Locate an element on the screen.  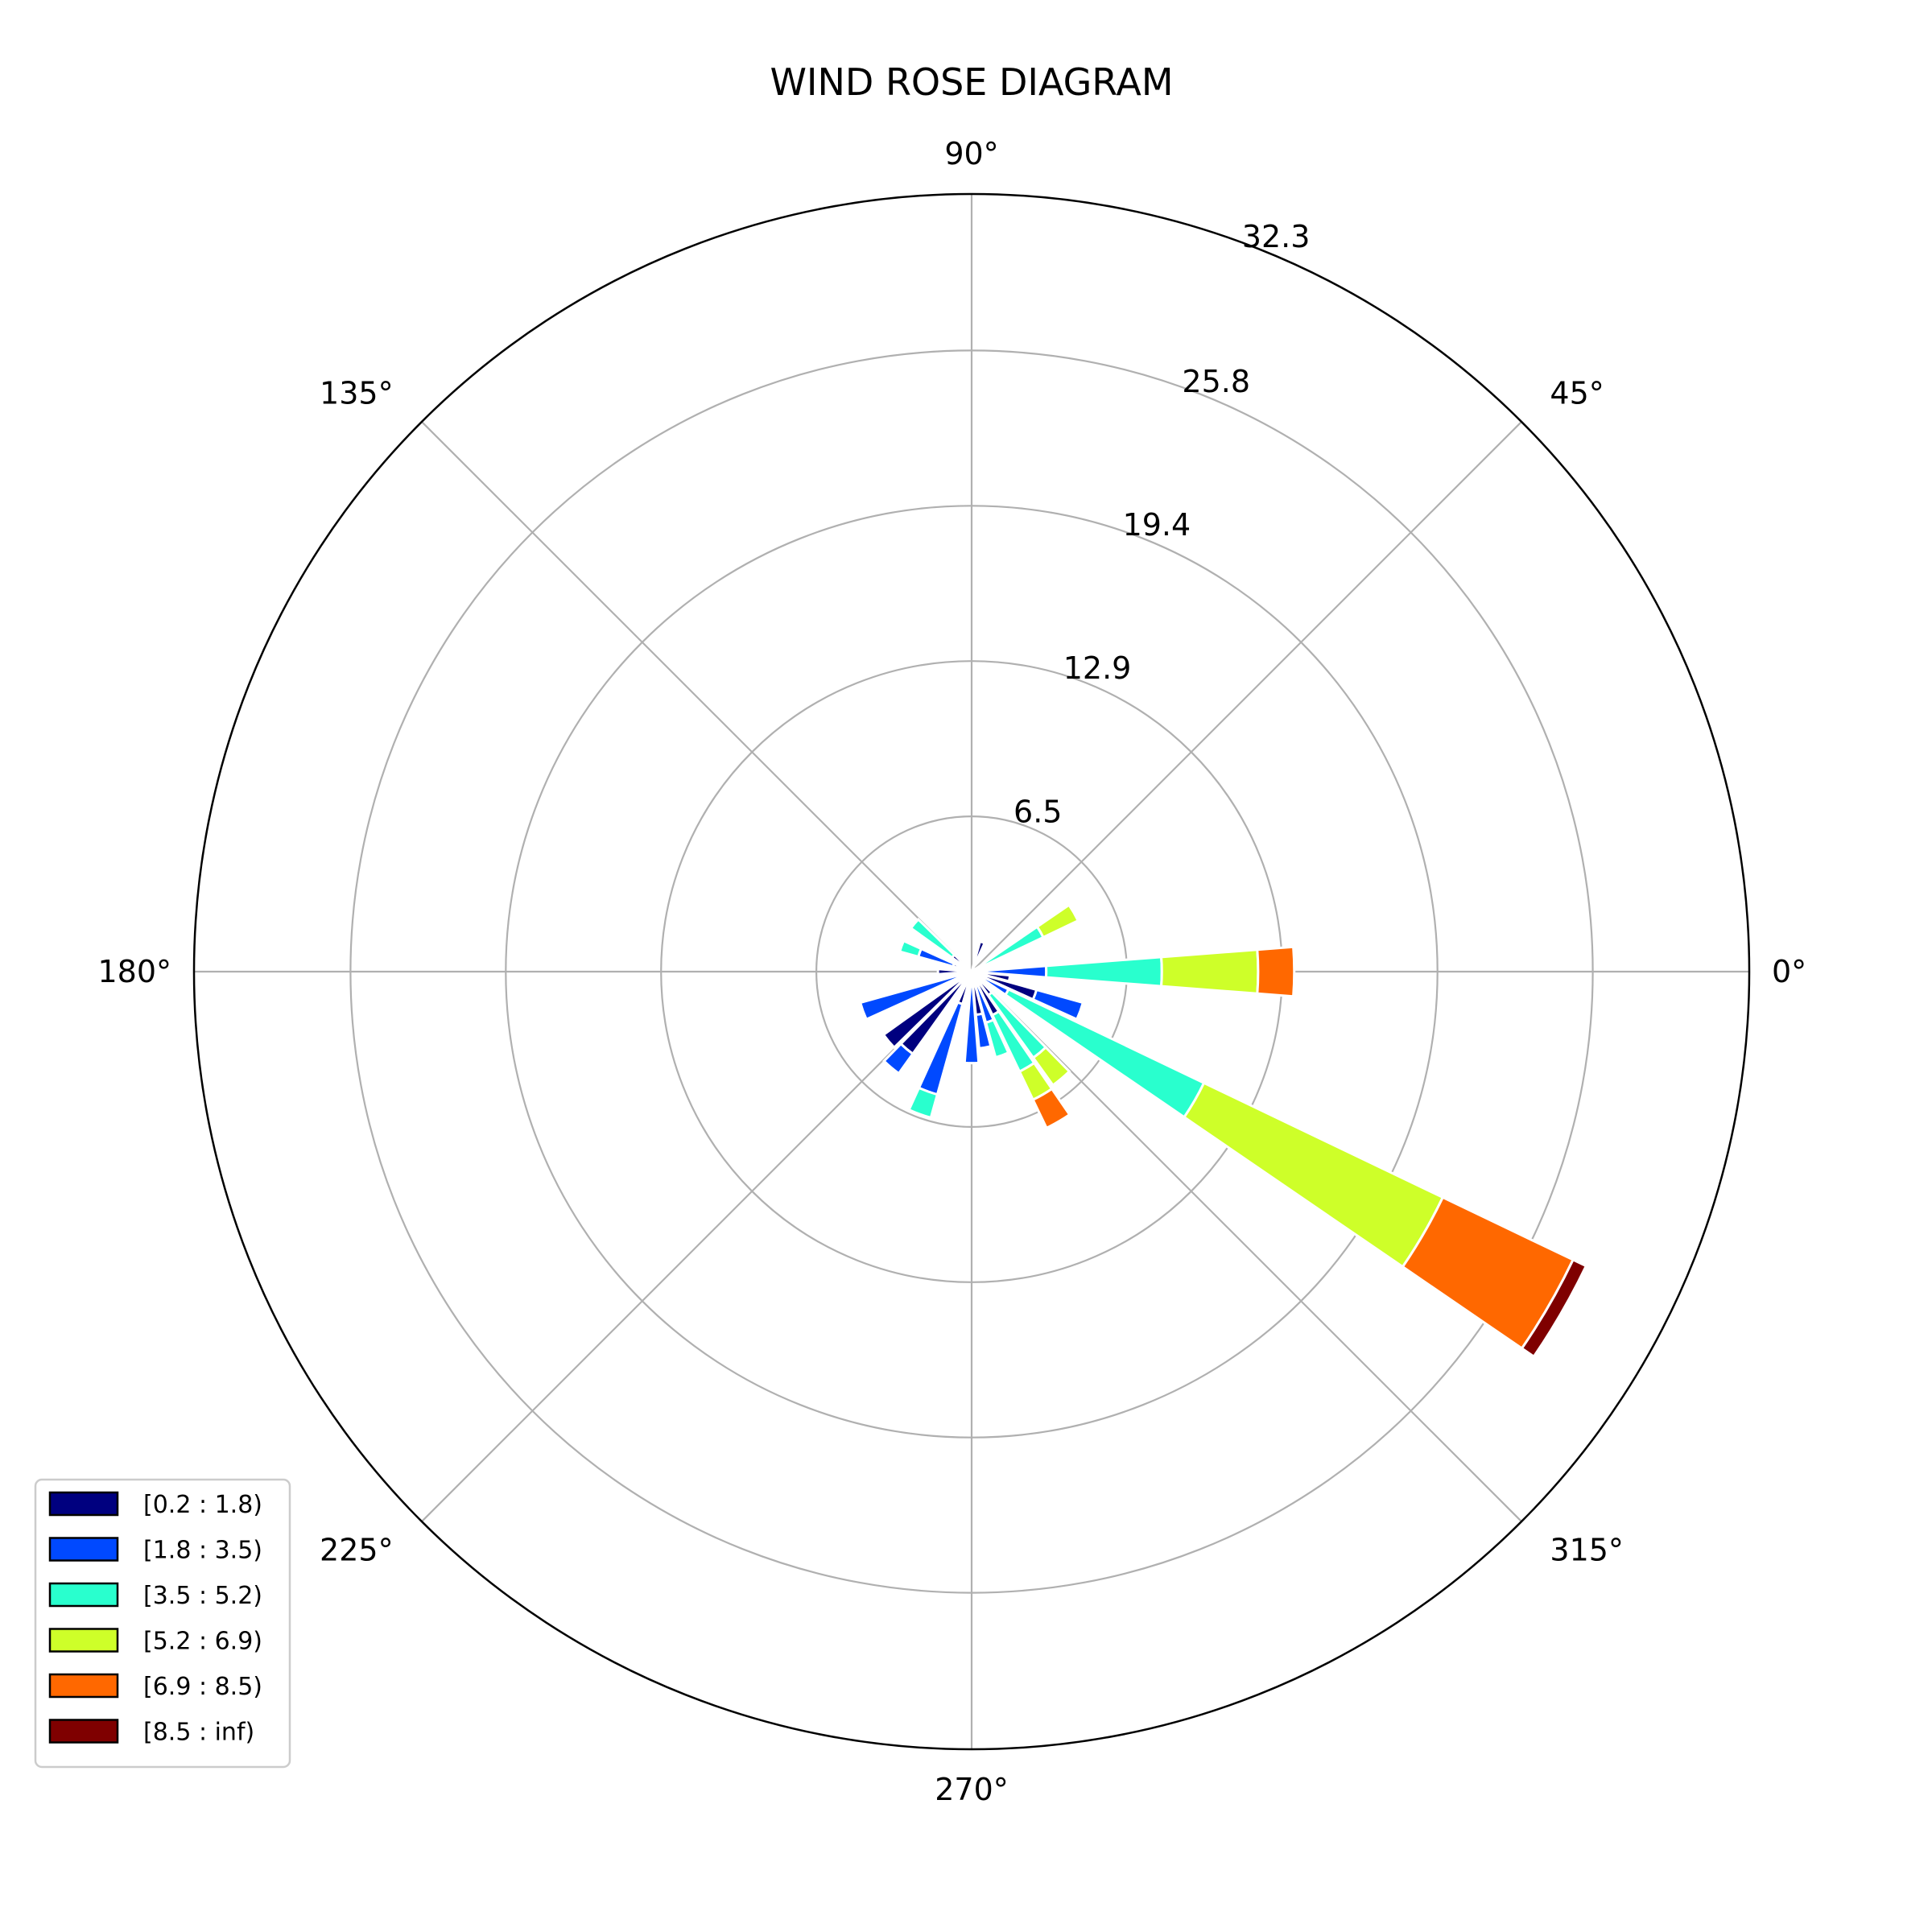
angle-label-0: 0° is located at coordinates (1789, 971).